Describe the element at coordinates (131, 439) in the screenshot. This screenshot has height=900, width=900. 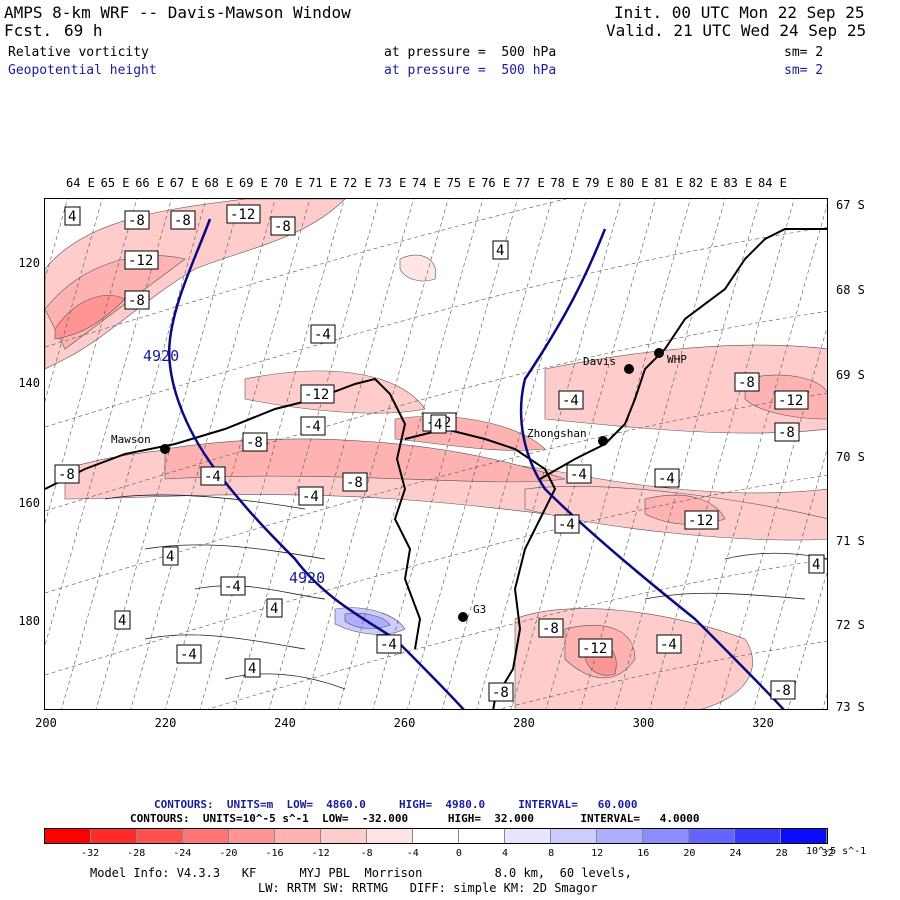
I see `station-label: Mawson` at that location.